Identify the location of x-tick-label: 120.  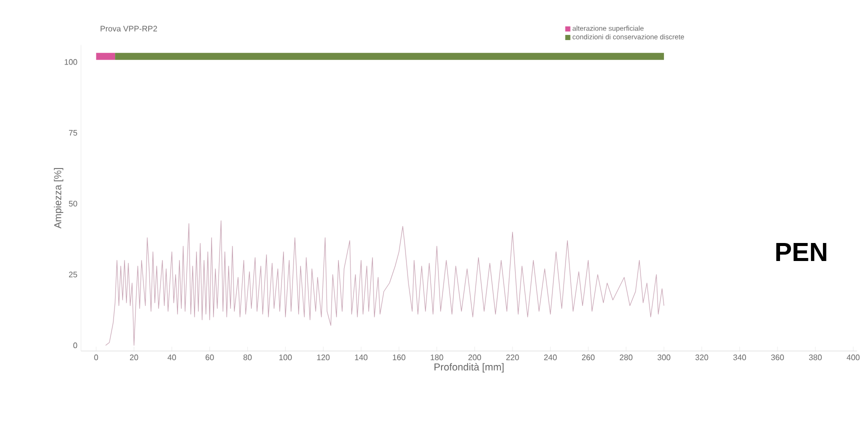
(323, 357).